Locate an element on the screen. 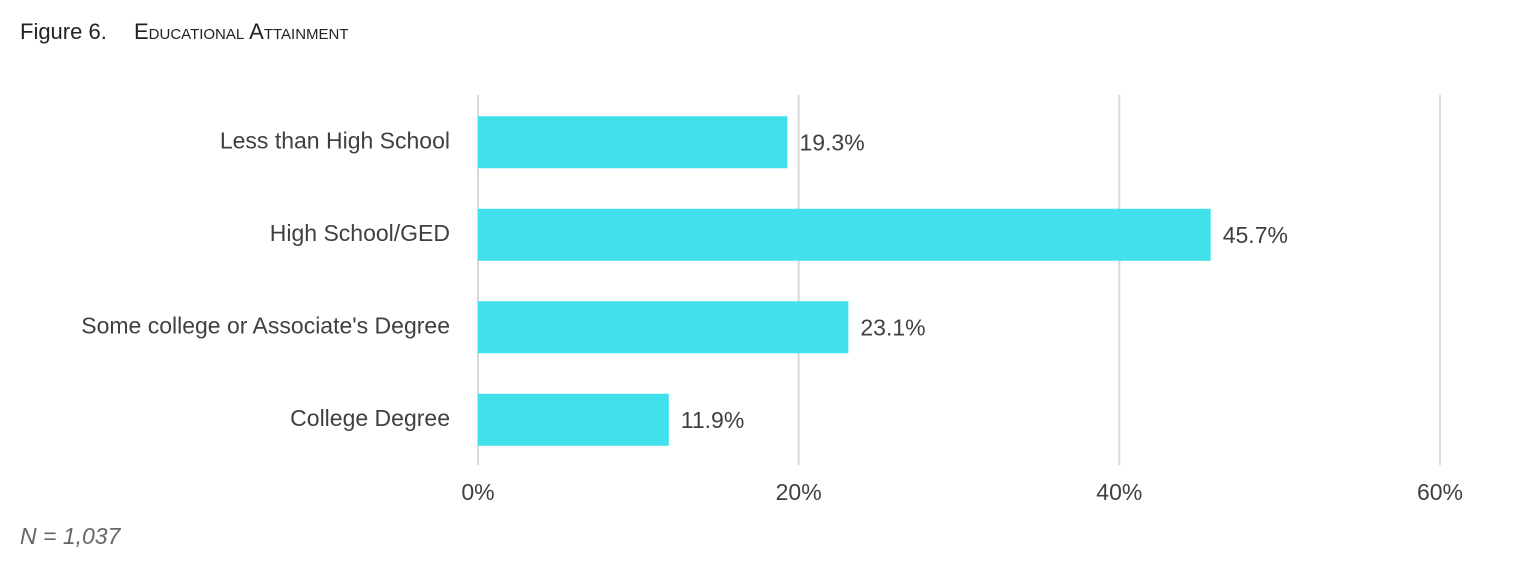 Image resolution: width=1538 pixels, height=580 pixels. figure-label: Figure 6. is located at coordinates (63, 31).